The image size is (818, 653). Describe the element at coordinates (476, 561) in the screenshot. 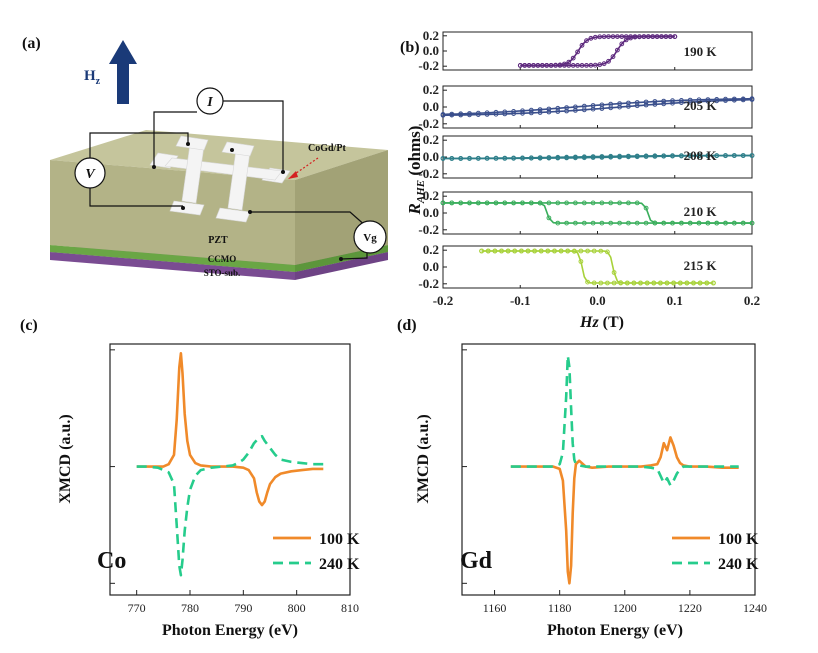

I see `d-element-label: Gd` at that location.